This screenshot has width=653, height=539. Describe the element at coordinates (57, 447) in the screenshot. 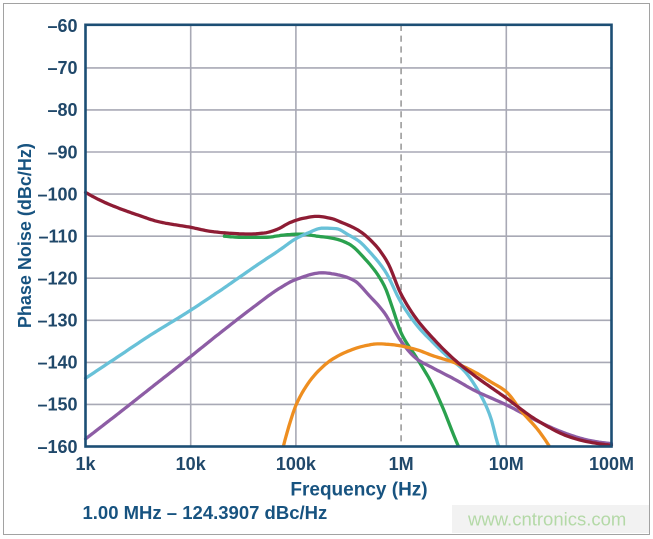

I see `svg-text: –160` at that location.